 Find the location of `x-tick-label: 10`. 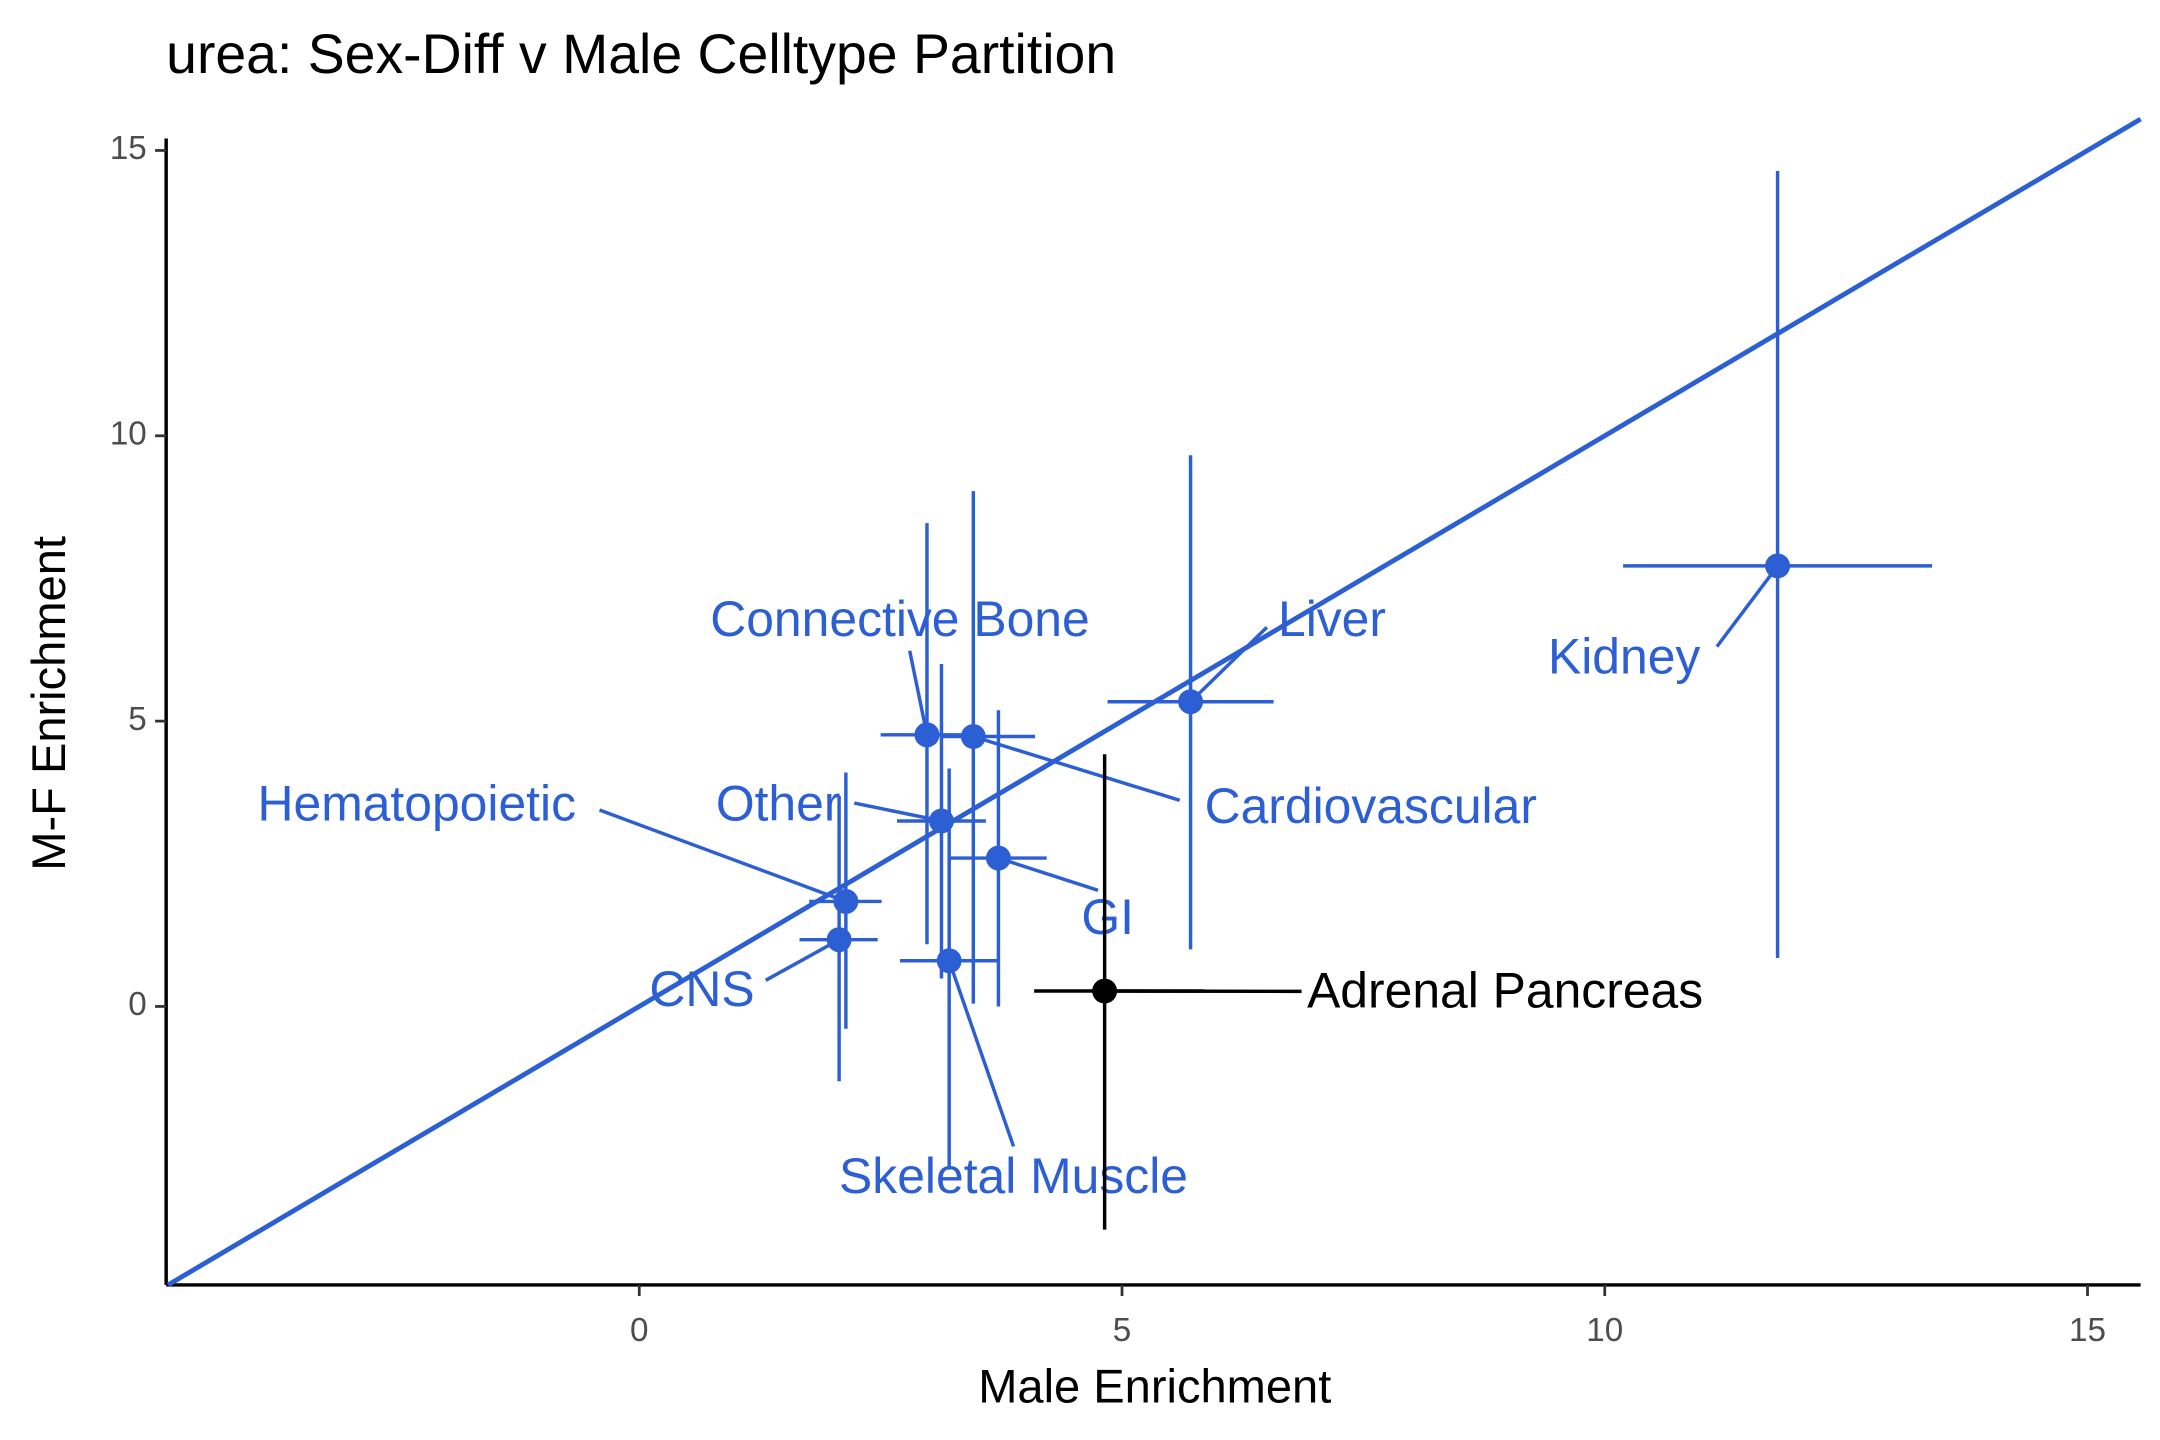

x-tick-label: 10 is located at coordinates (1604, 1330).